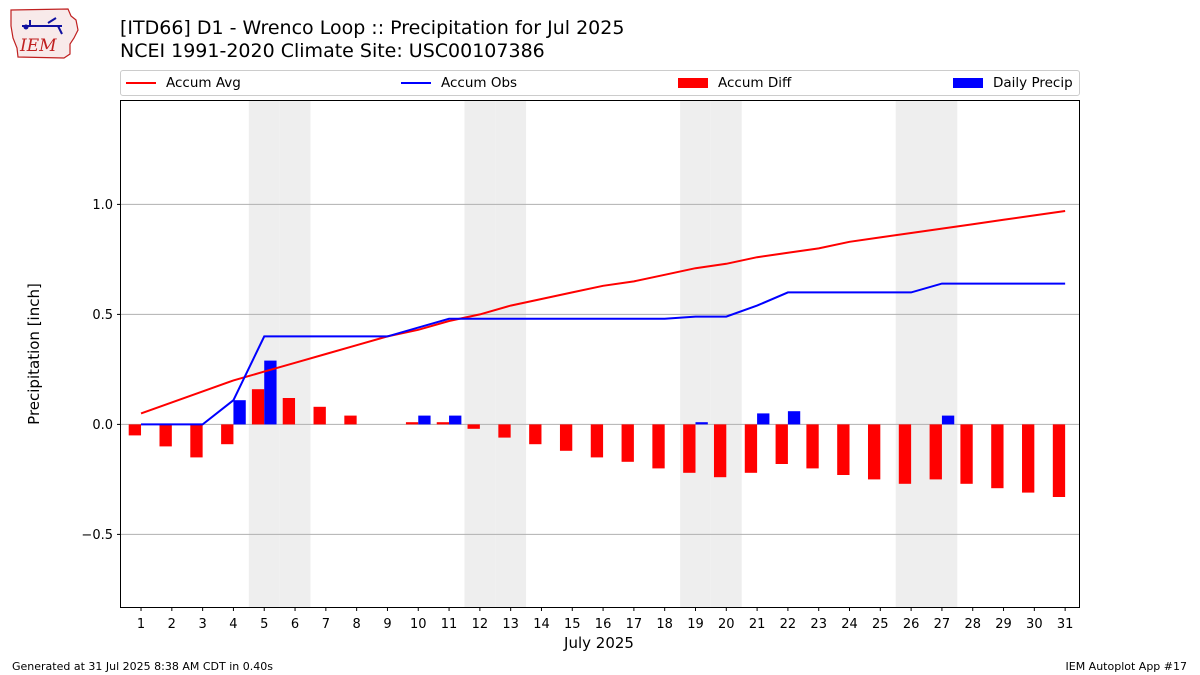 The height and width of the screenshot is (675, 1200). What do you see at coordinates (726, 624) in the screenshot?
I see `x-tick-label: 20` at bounding box center [726, 624].